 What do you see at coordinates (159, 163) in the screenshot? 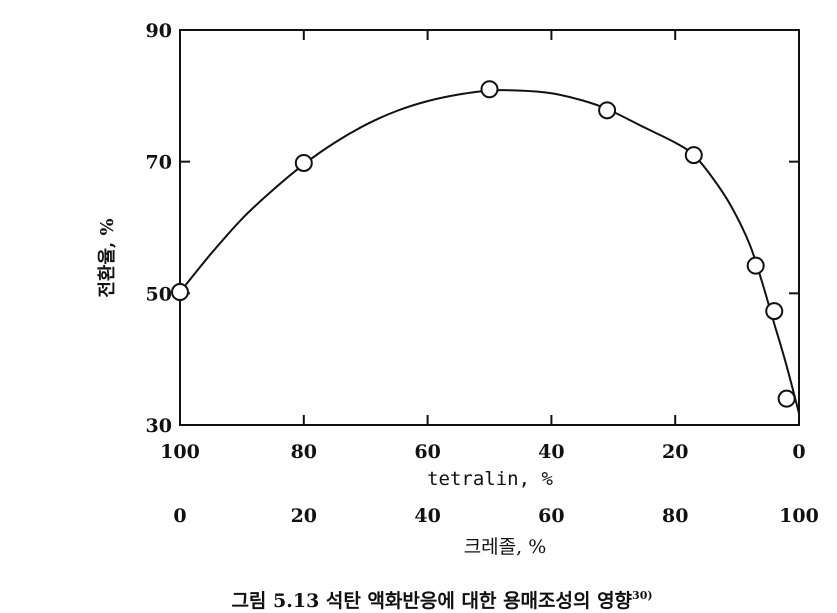
I see `y-tick-label: 70` at bounding box center [159, 163].